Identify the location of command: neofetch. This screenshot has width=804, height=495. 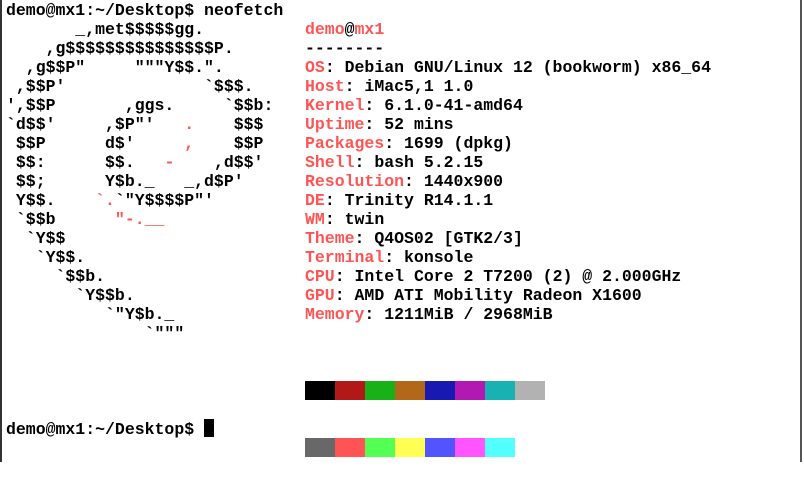
(244, 10).